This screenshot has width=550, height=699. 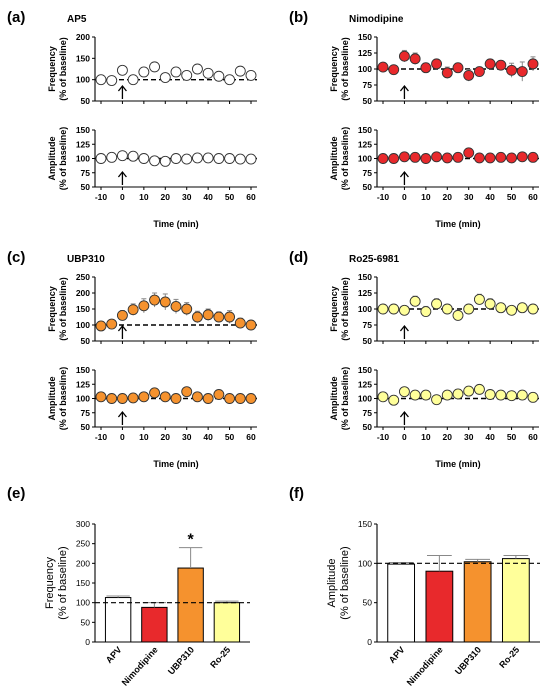 I want to click on x-tick-label: 0, so click(x=122, y=197).